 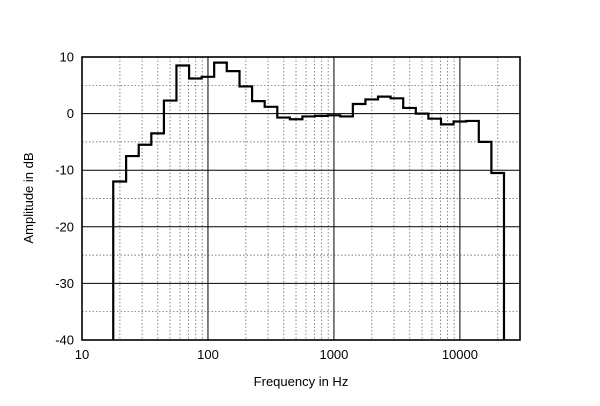 What do you see at coordinates (64, 340) in the screenshot?
I see `y-tick-label: -40` at bounding box center [64, 340].